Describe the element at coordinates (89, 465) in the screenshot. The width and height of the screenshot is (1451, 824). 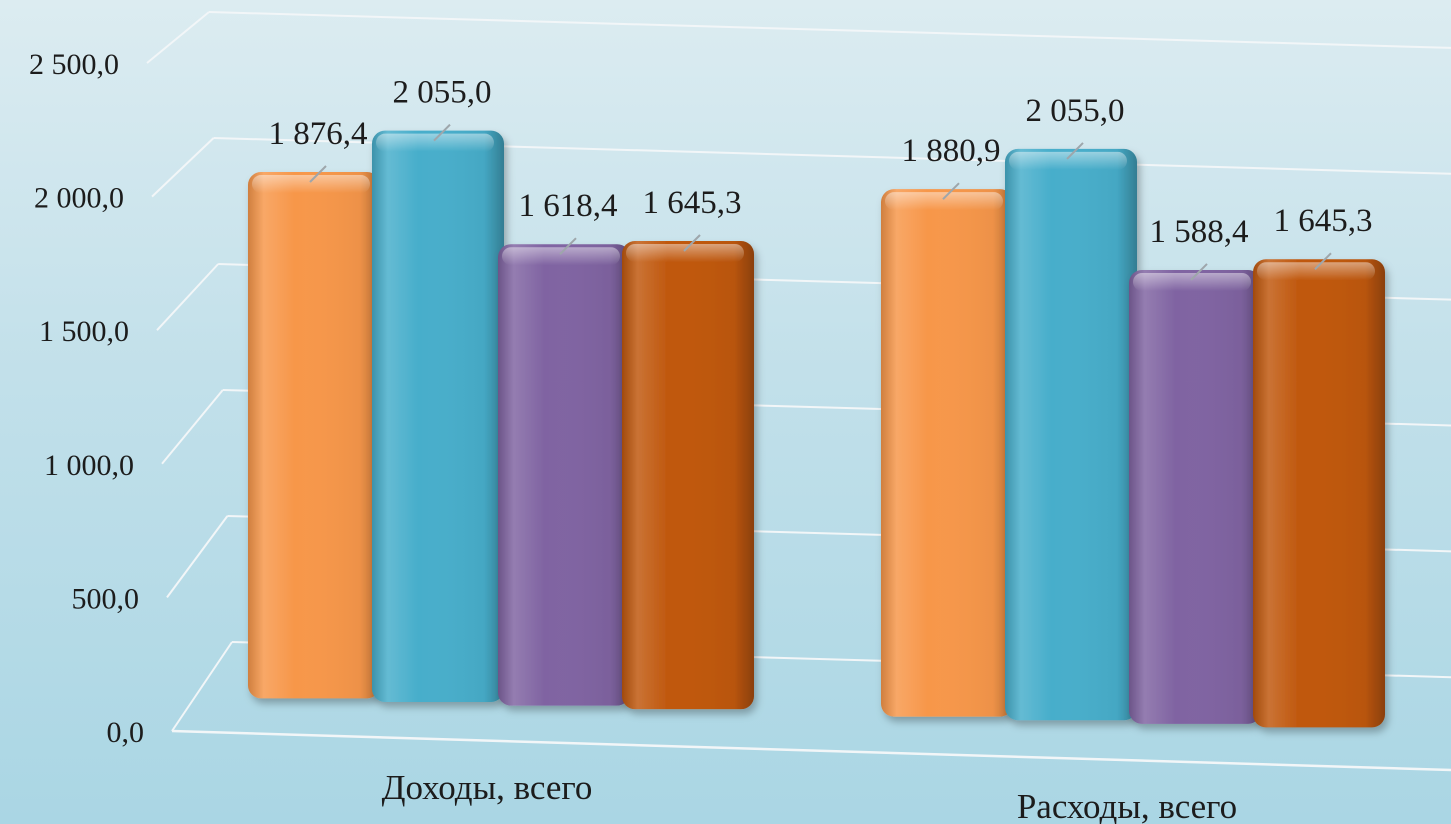
I see `y-tick-label: 1 000,0` at that location.